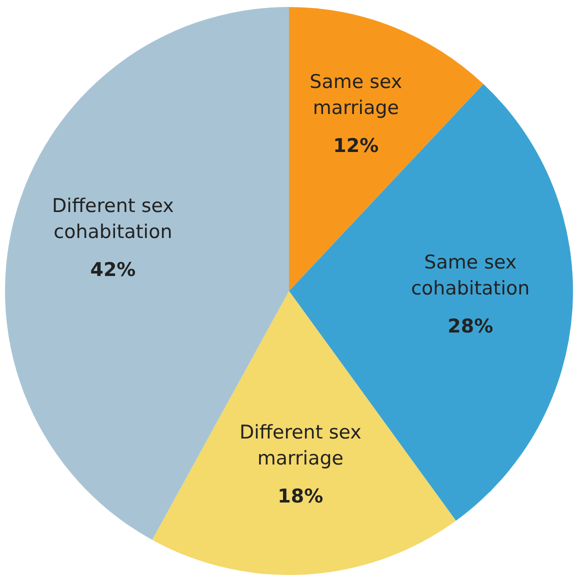 This screenshot has height=582, width=578. I want to click on data-label: 12%, so click(356, 146).